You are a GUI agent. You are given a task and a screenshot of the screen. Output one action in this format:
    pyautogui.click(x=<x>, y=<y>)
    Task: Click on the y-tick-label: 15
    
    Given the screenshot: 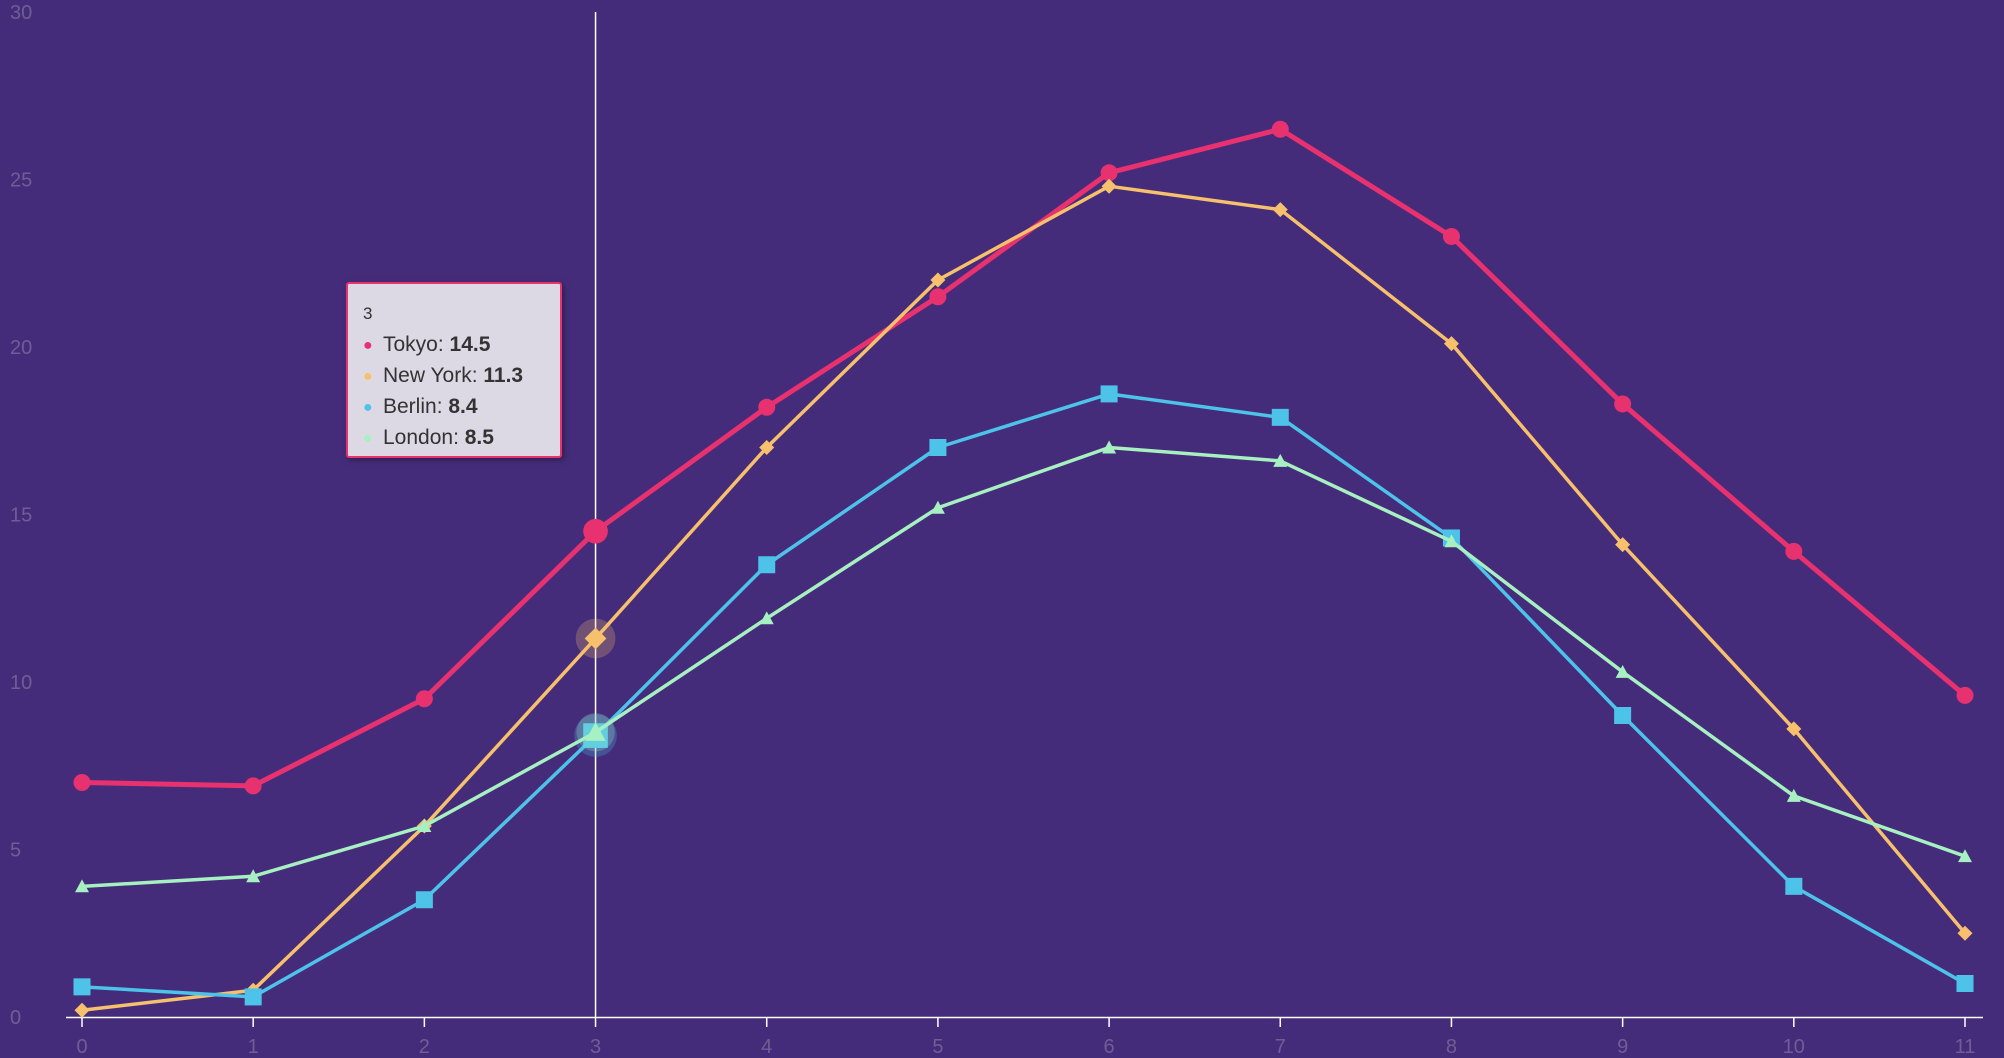 What is the action you would take?
    pyautogui.click(x=21, y=516)
    